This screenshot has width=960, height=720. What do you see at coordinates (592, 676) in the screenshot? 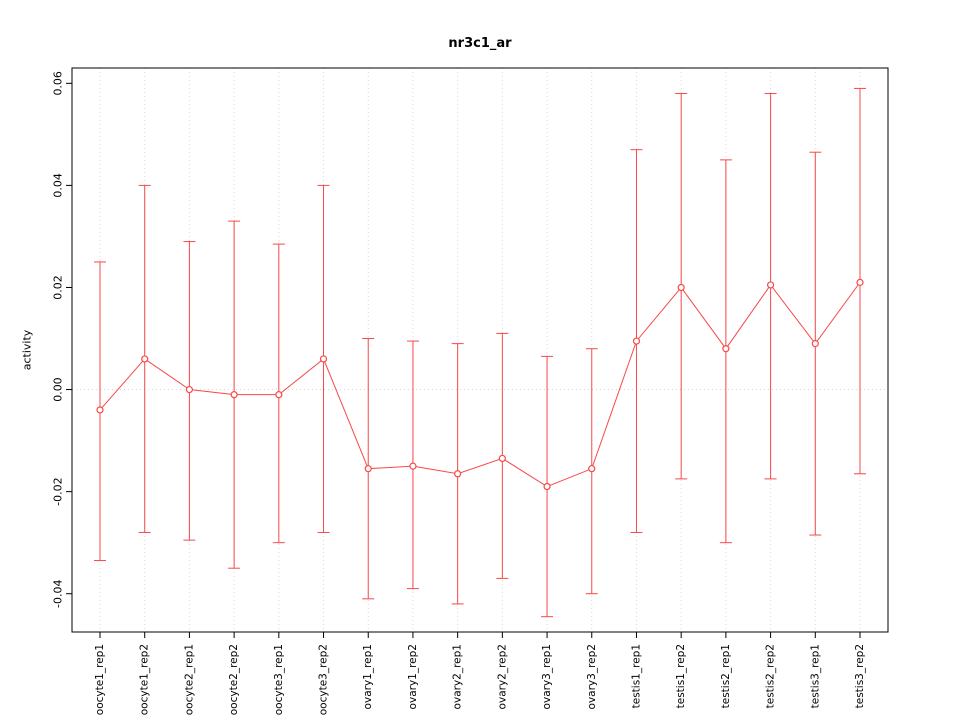
I see `x-tick-label: ovary3_rep2` at bounding box center [592, 676].